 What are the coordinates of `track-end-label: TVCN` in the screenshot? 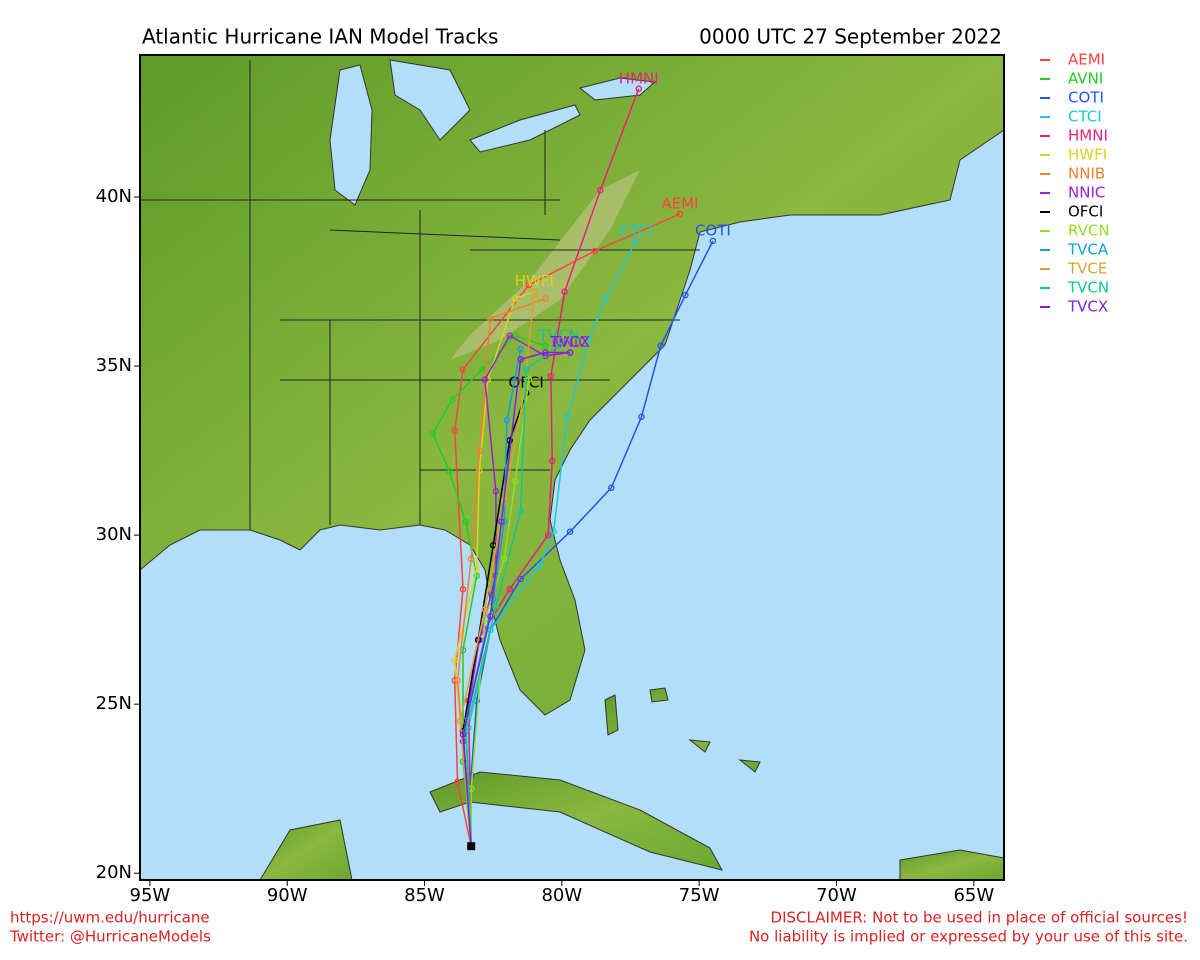 It's located at (559, 335).